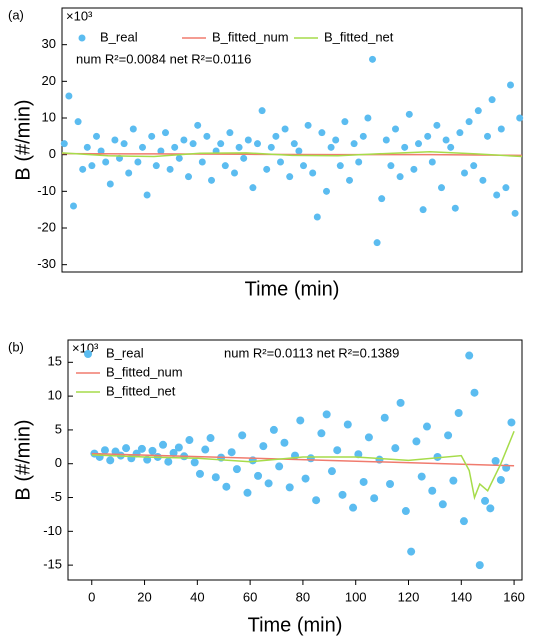 The image size is (550, 642). What do you see at coordinates (46, 263) in the screenshot?
I see `y-tick-label: -30` at bounding box center [46, 263].